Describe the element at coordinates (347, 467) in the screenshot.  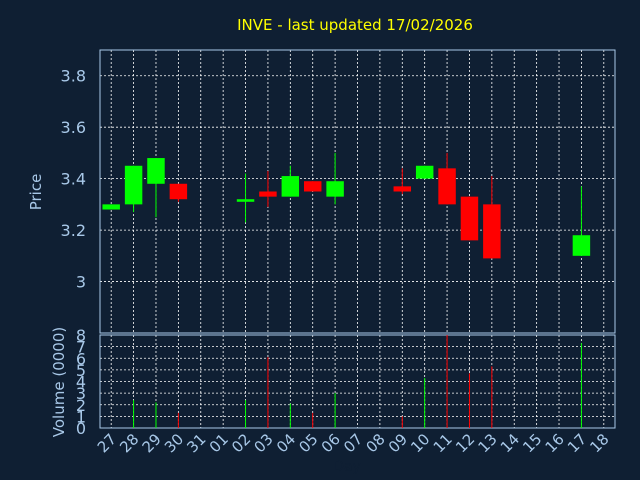
I see `day-axis-label: Day` at that location.